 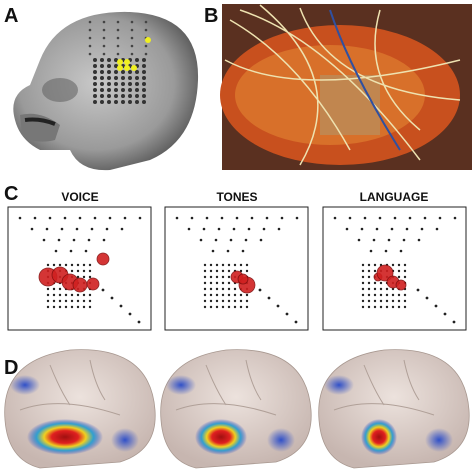 I want to click on sulcus, so click(x=384, y=387).